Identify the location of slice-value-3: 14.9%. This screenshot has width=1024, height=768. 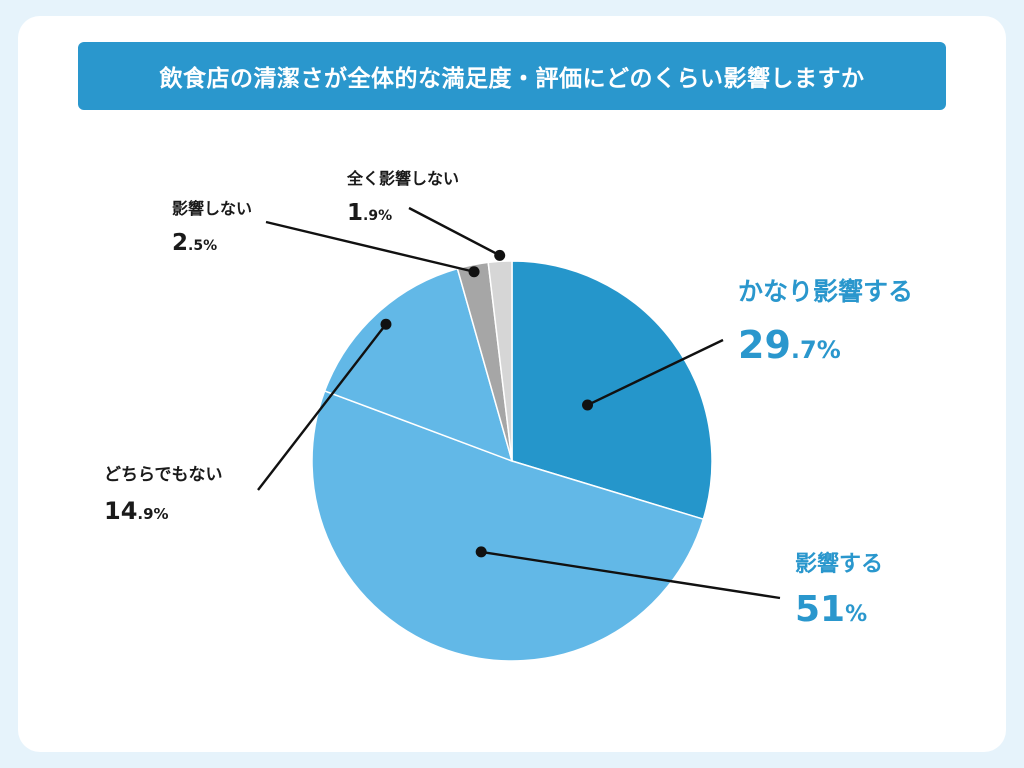
(136, 511).